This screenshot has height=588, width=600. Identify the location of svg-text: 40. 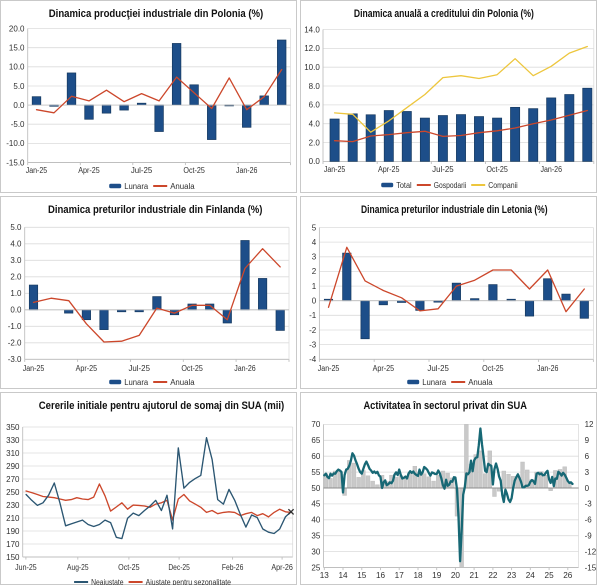
(315, 520).